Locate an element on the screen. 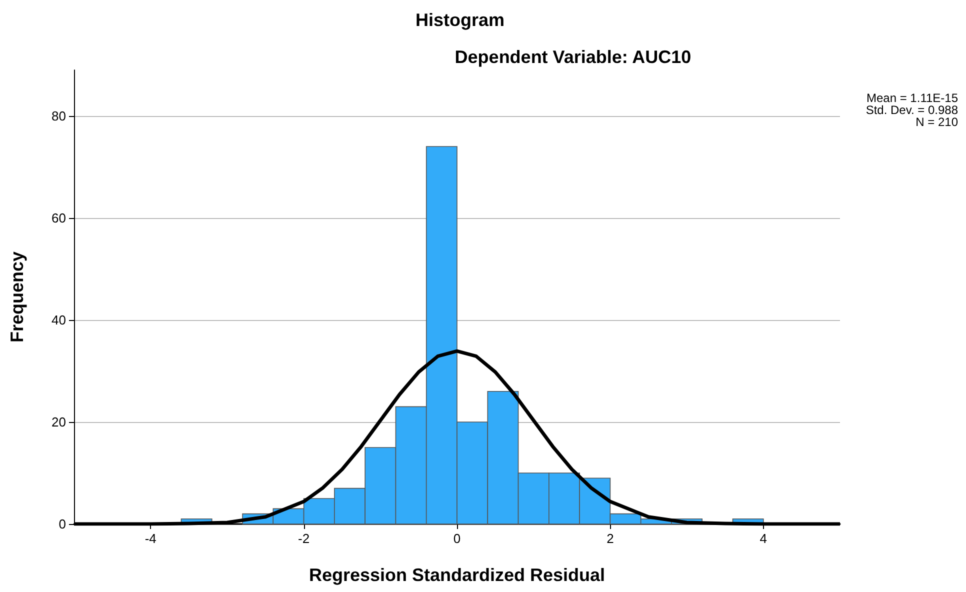  y-tick-label: 20 is located at coordinates (59, 422).